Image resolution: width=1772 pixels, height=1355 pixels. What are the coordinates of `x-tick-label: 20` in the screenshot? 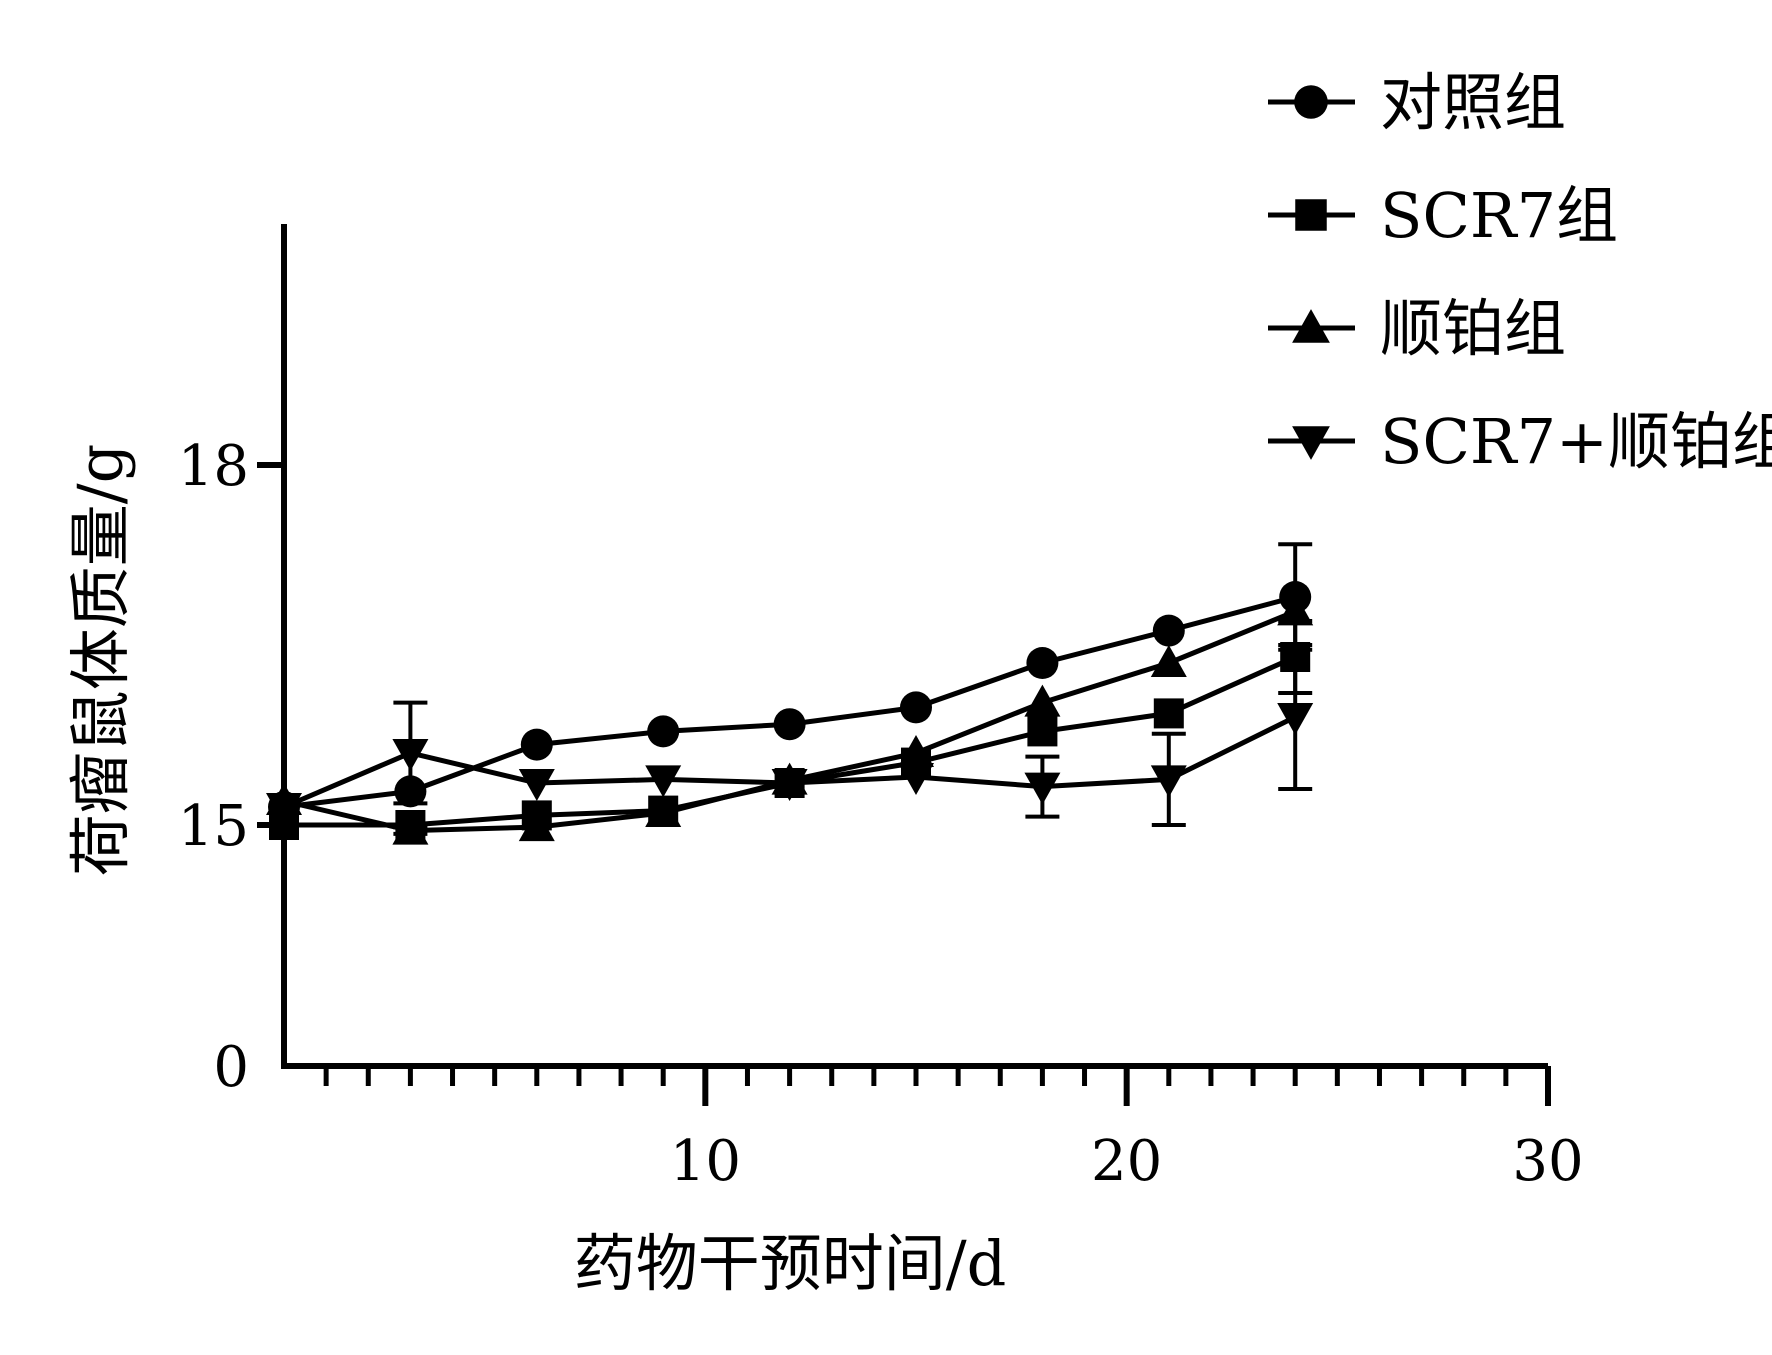 It's located at (1126, 1161).